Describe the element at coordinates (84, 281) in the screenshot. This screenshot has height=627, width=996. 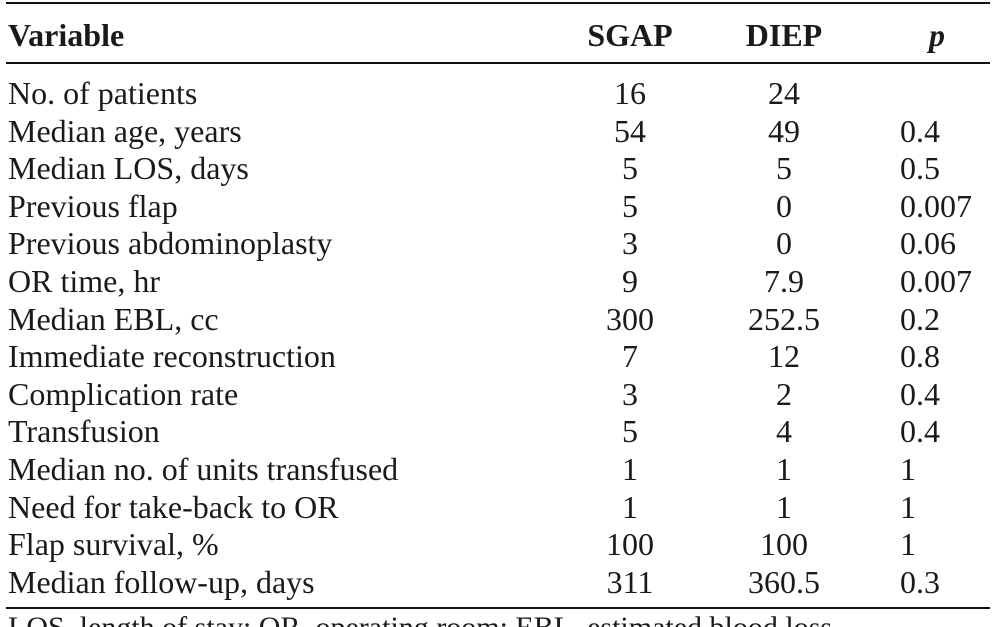
I see `row-label: OR time, hr` at that location.